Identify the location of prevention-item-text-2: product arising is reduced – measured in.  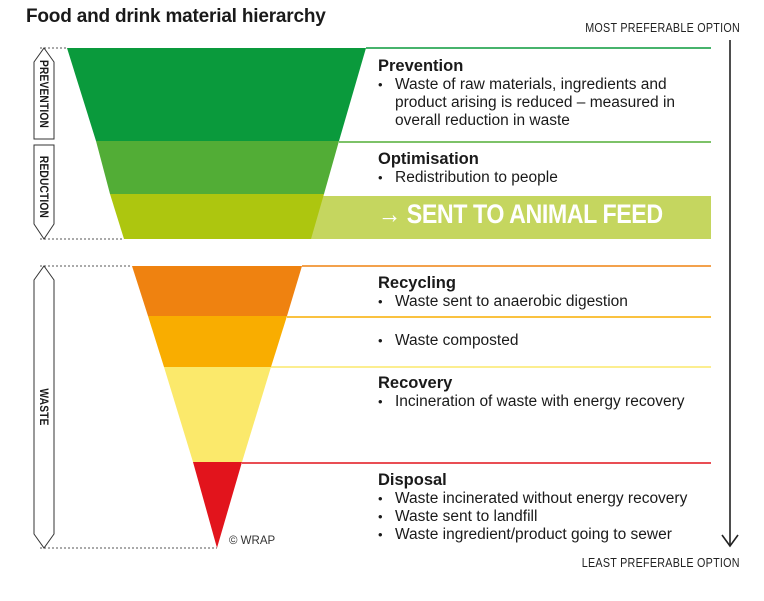
(535, 102).